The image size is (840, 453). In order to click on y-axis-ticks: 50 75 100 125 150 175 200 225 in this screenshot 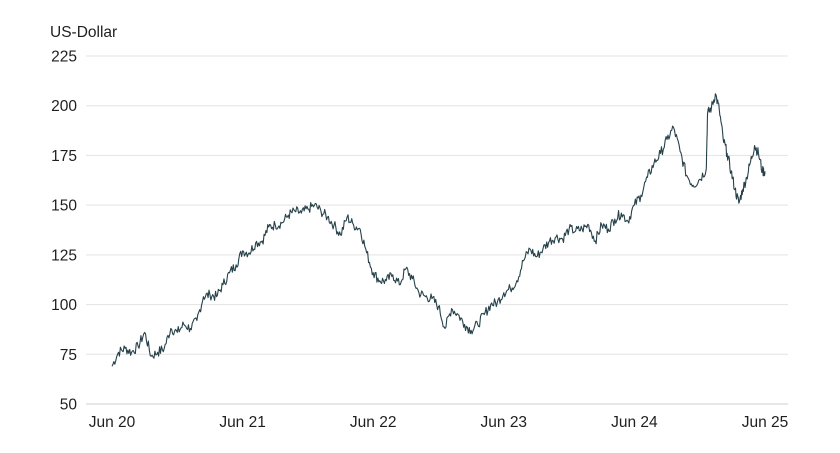, I will do `click(64, 231)`.